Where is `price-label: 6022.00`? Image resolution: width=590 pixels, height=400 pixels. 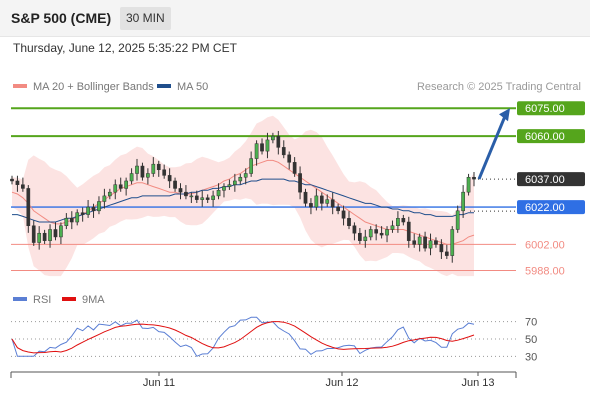
price-label: 6022.00 is located at coordinates (545, 208).